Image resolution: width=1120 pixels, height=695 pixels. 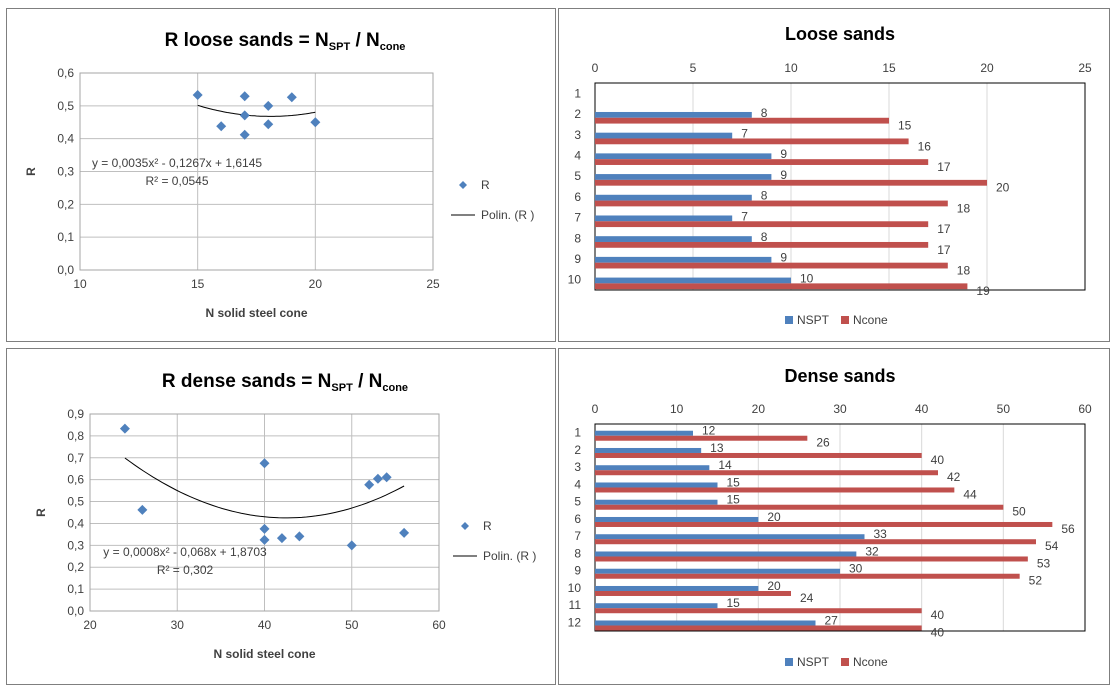 I want to click on y-tick-label: 0,9, so click(x=75, y=414).